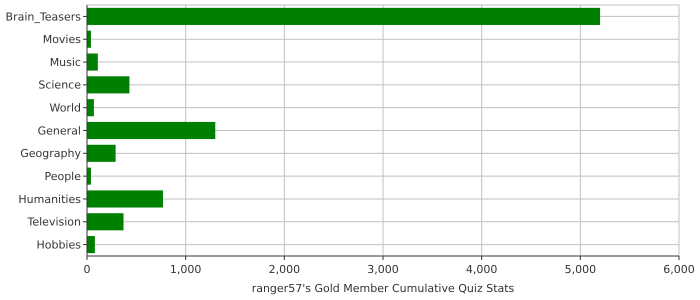 This screenshot has height=300, width=700. What do you see at coordinates (59, 131) in the screenshot?
I see `y-tick-label: General` at bounding box center [59, 131].